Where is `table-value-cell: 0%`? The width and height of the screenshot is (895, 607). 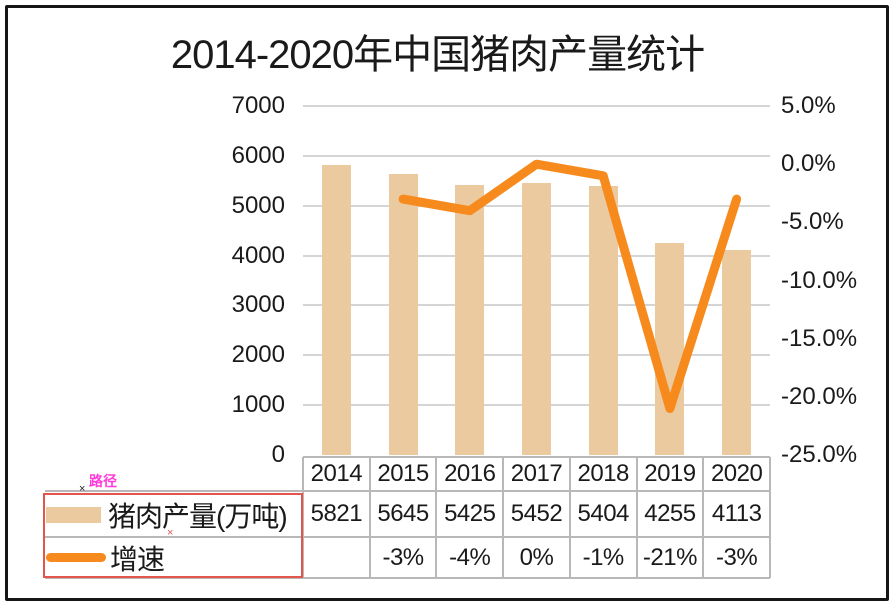
table-value-cell: 0% is located at coordinates (536, 557).